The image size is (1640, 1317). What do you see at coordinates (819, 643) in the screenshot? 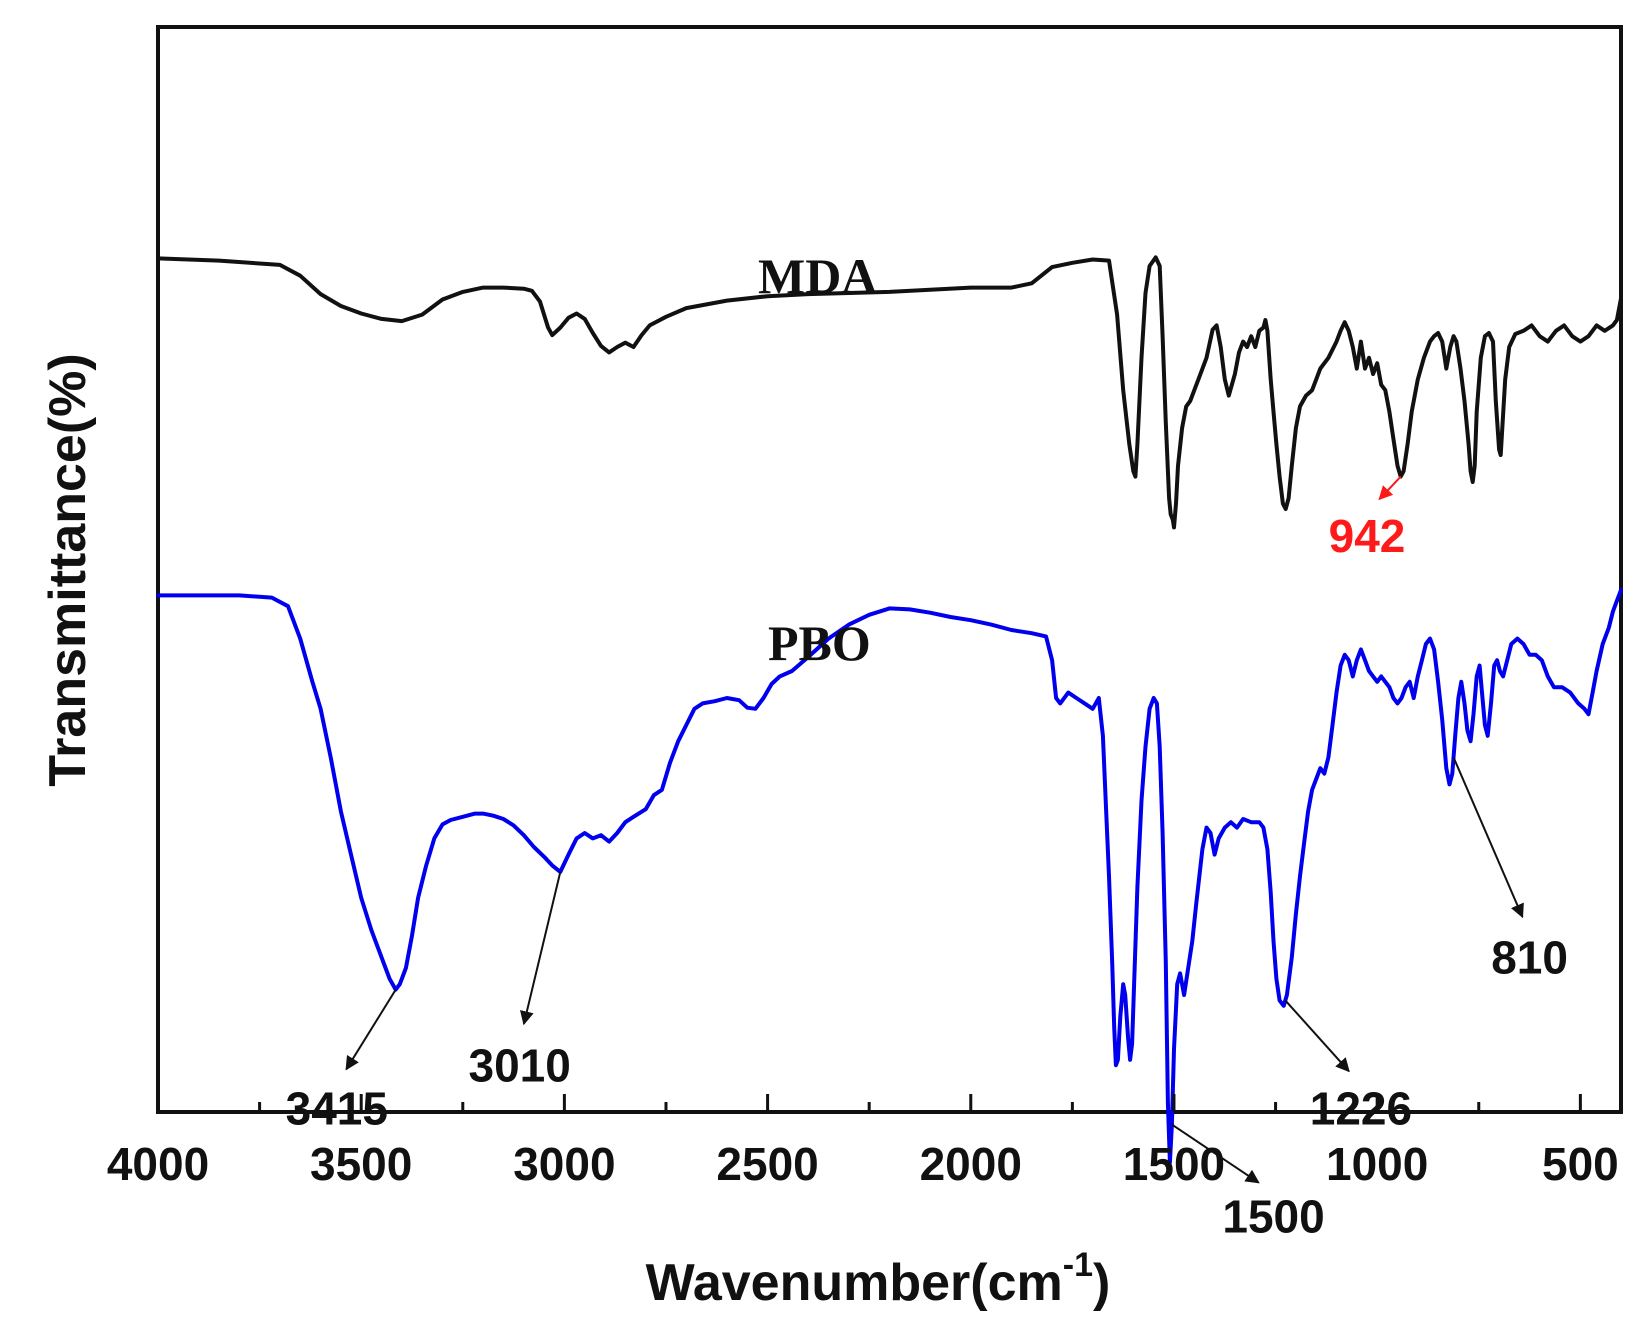
I see `series-label-pbo: PBO` at bounding box center [819, 643].